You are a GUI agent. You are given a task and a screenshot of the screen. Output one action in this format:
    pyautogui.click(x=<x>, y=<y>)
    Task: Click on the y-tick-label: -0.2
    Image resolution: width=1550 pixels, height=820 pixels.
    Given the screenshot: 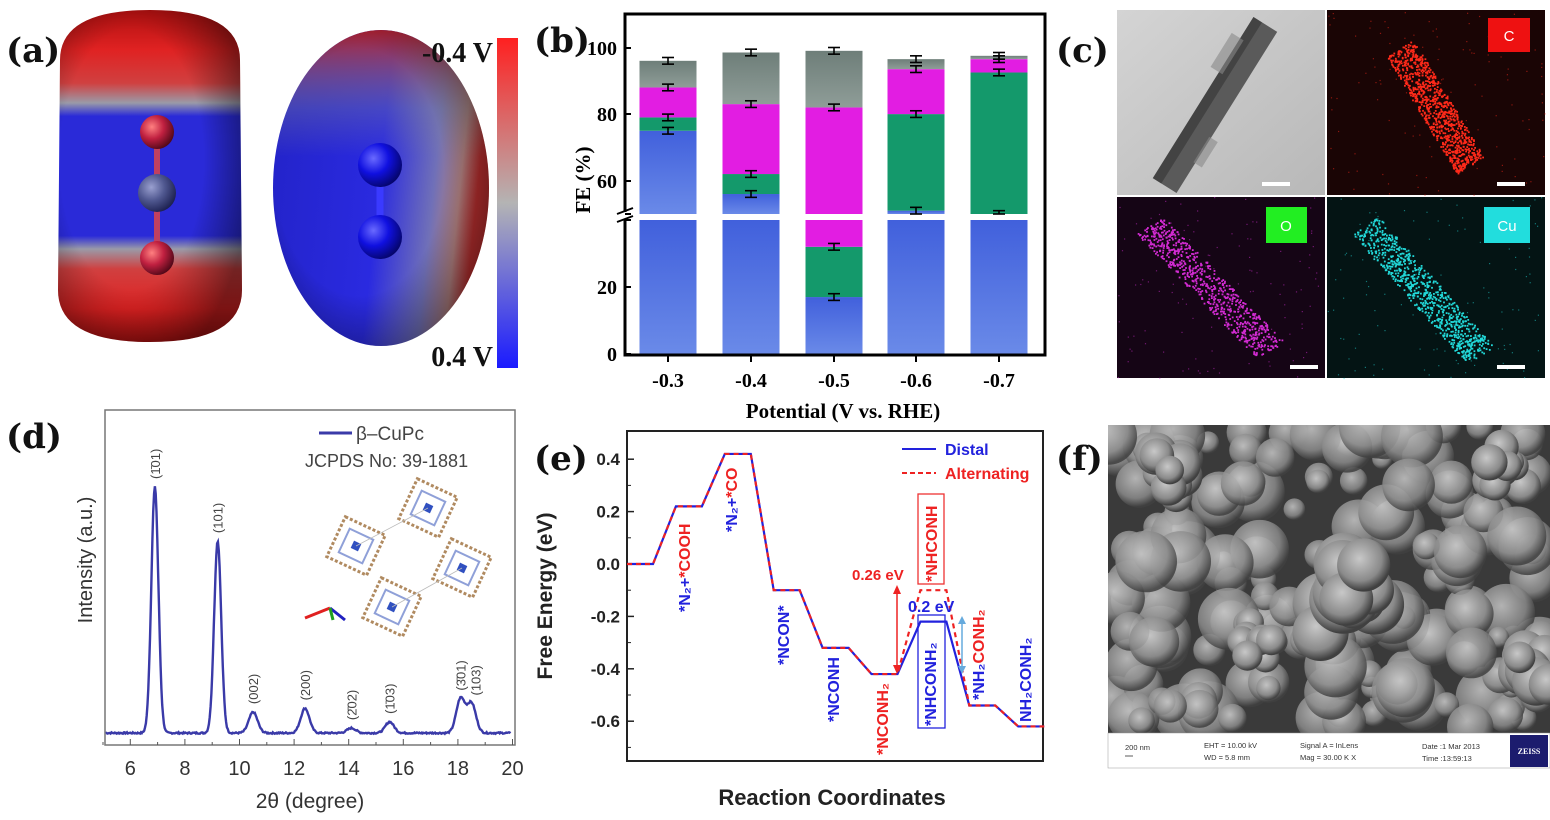 What is the action you would take?
    pyautogui.click(x=605, y=616)
    